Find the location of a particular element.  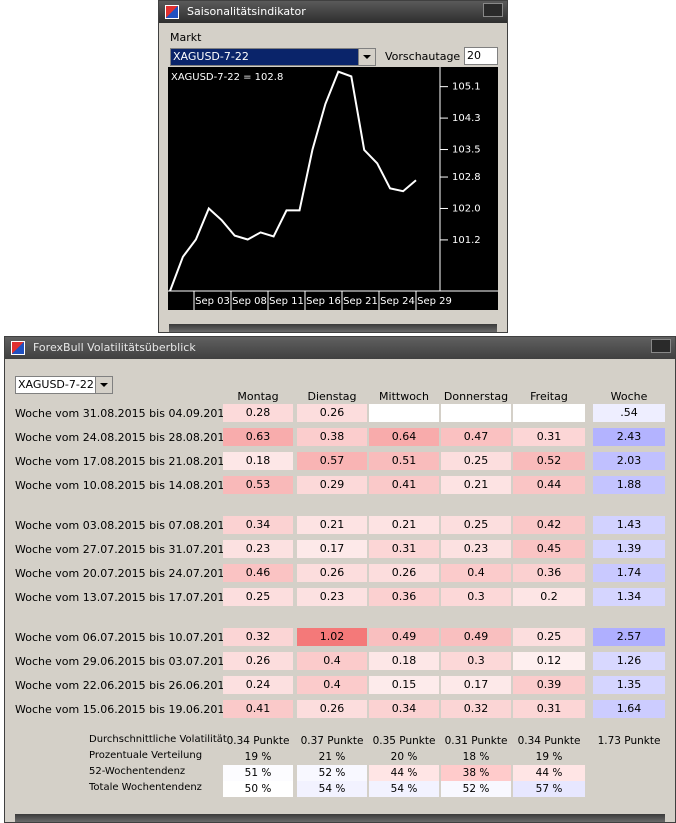

row-label: Woche vom 03.08.2015 bis 07.08.2015 is located at coordinates (123, 525).